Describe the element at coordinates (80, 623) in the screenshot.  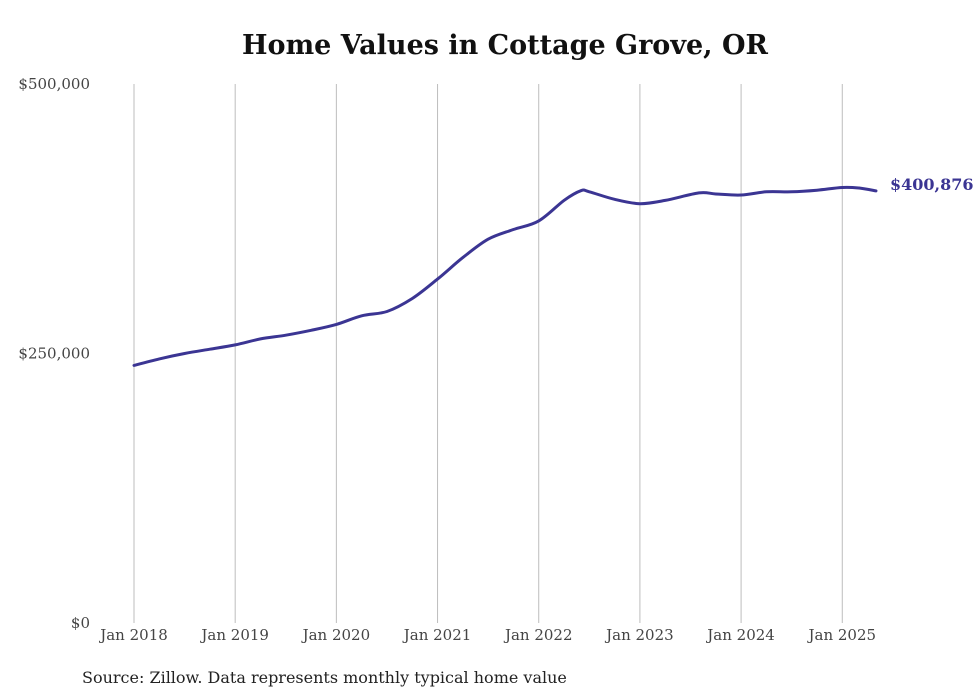
I see `y-tick-label: $0` at that location.